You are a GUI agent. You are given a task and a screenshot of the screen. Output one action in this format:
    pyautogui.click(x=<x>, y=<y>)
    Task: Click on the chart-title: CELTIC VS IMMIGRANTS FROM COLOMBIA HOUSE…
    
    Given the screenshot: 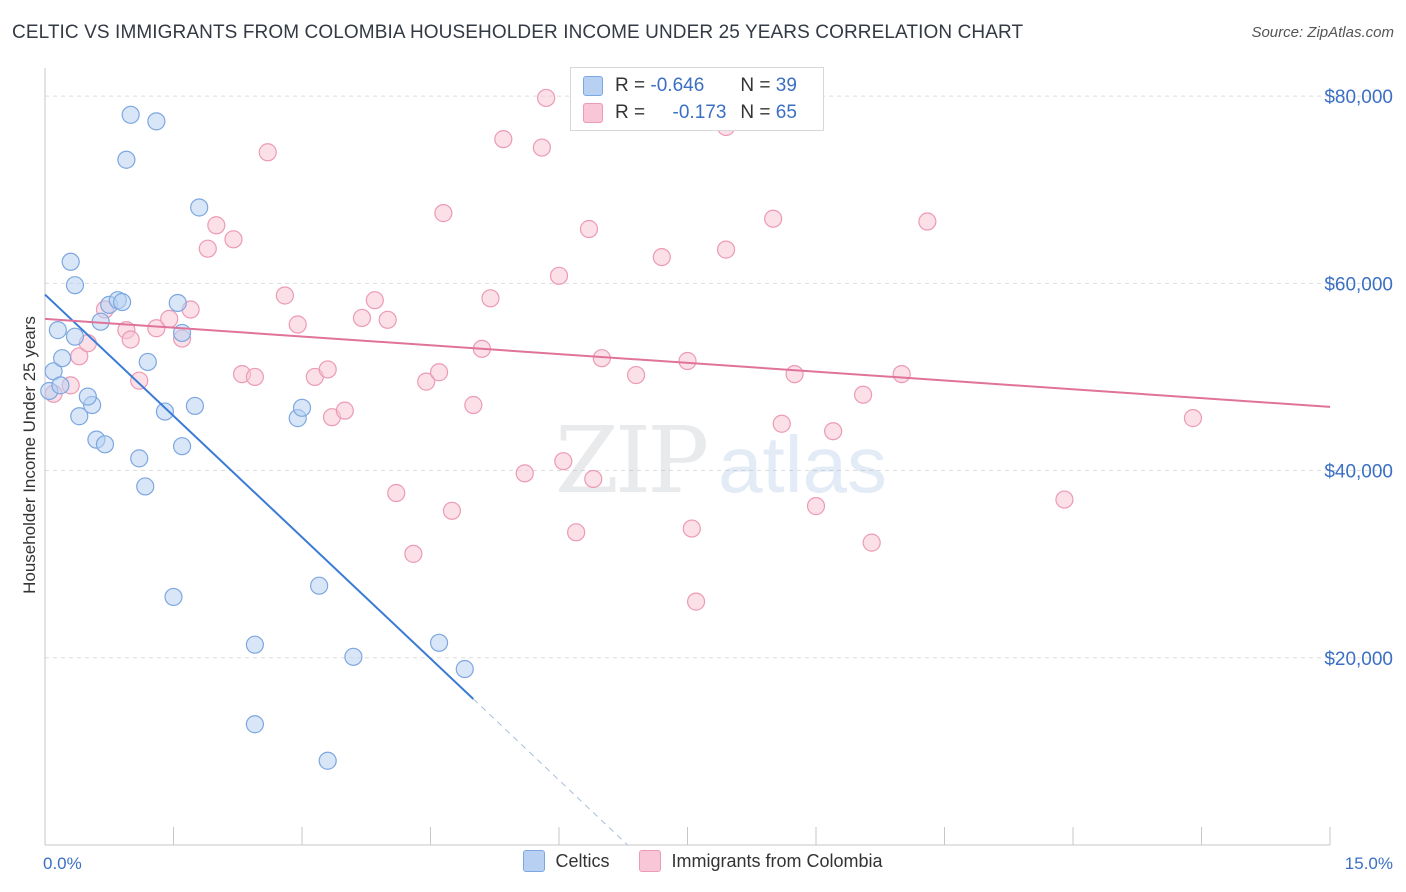 What is the action you would take?
    pyautogui.click(x=518, y=32)
    